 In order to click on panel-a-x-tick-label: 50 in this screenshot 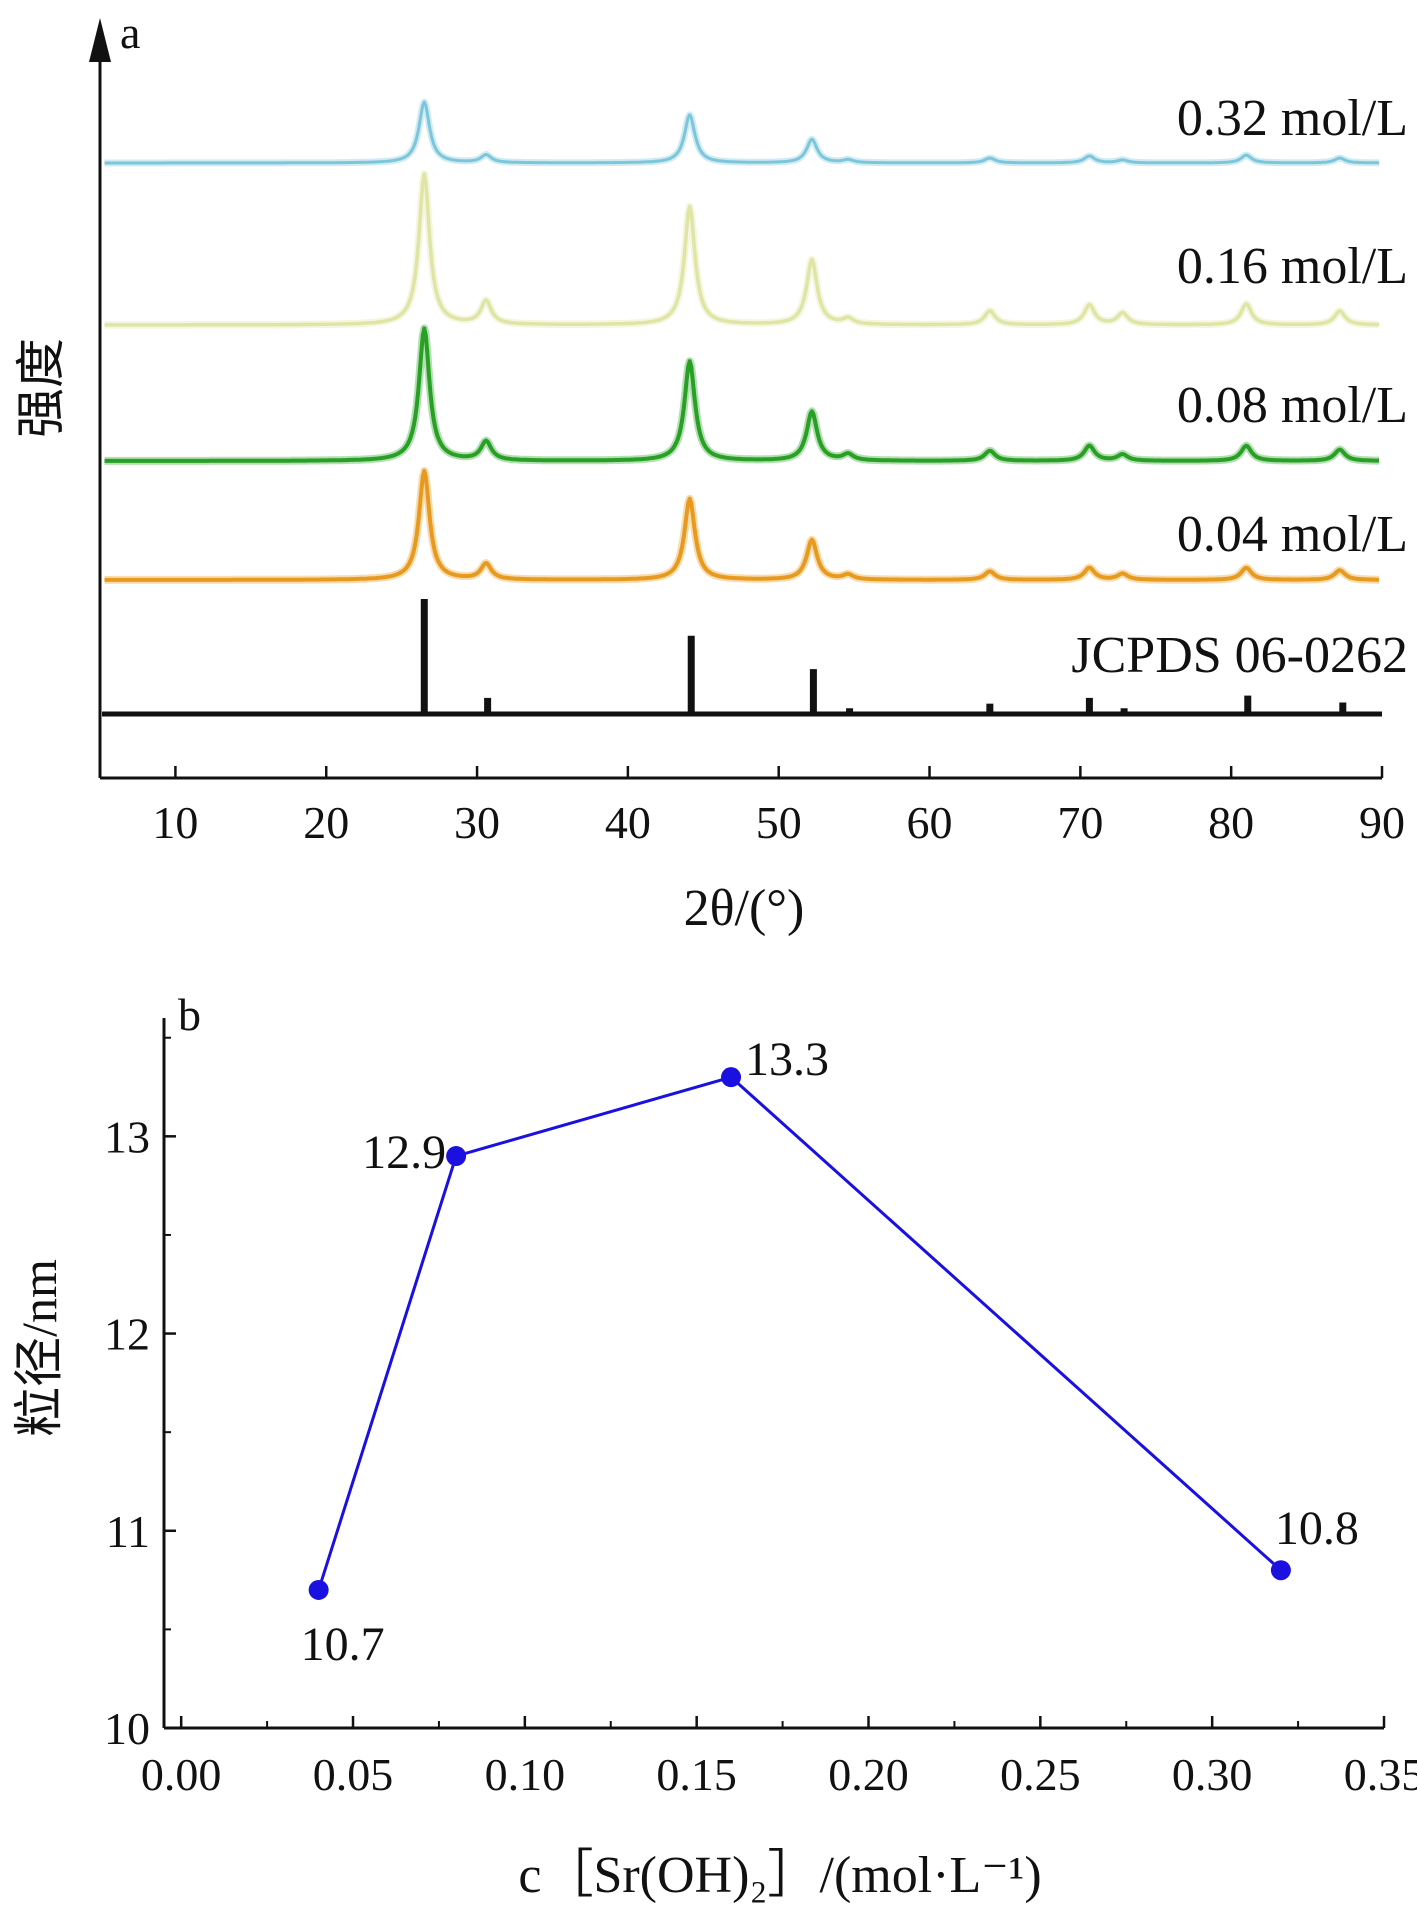, I will do `click(779, 822)`.